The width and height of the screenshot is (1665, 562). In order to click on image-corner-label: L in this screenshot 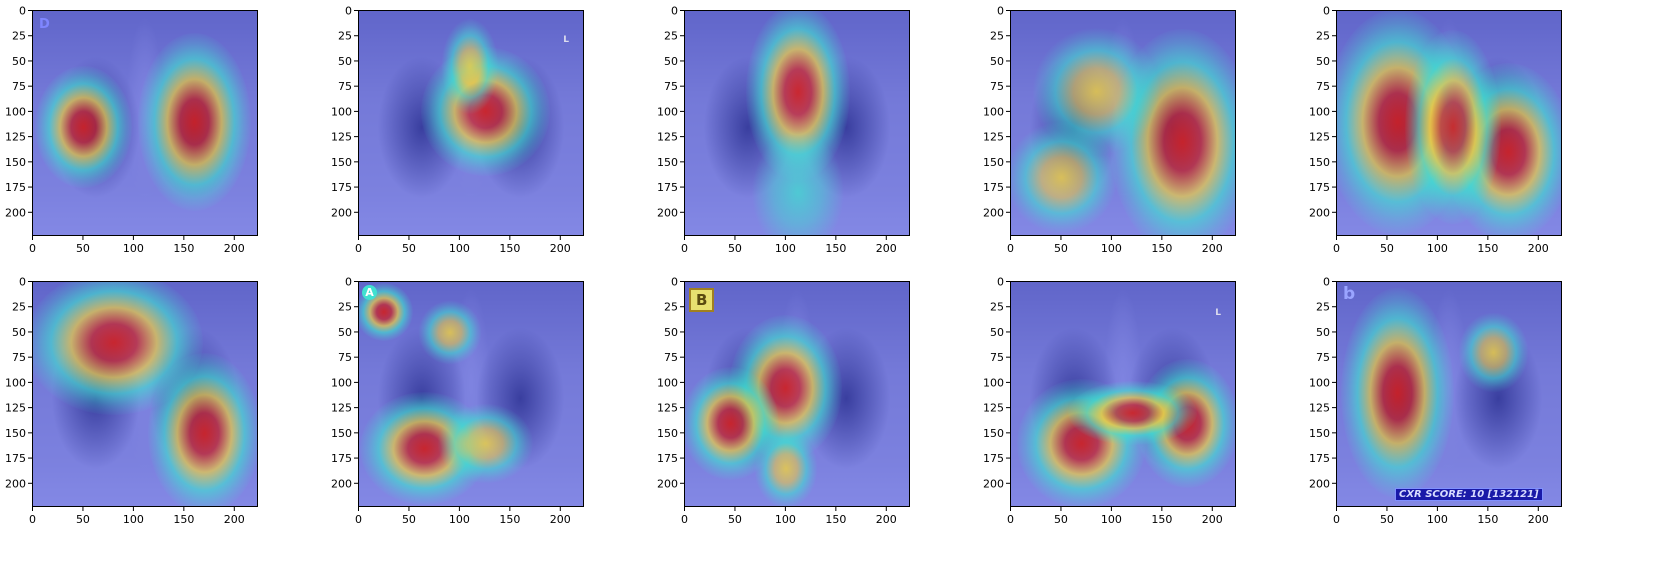, I will do `click(566, 40)`.